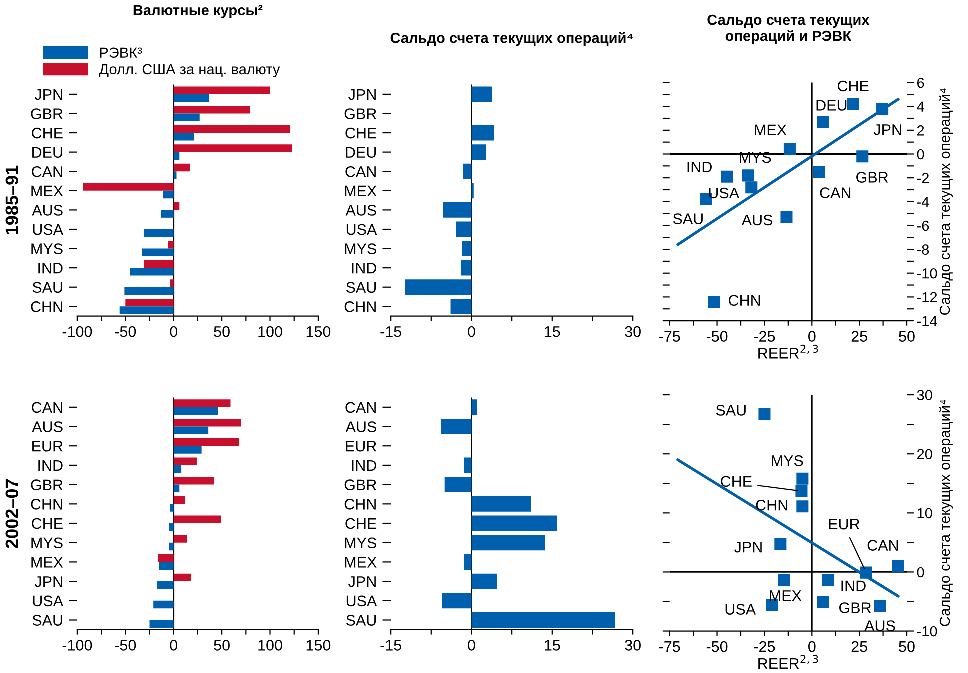 The width and height of the screenshot is (968, 673). I want to click on annotation: CHN, so click(772, 505).